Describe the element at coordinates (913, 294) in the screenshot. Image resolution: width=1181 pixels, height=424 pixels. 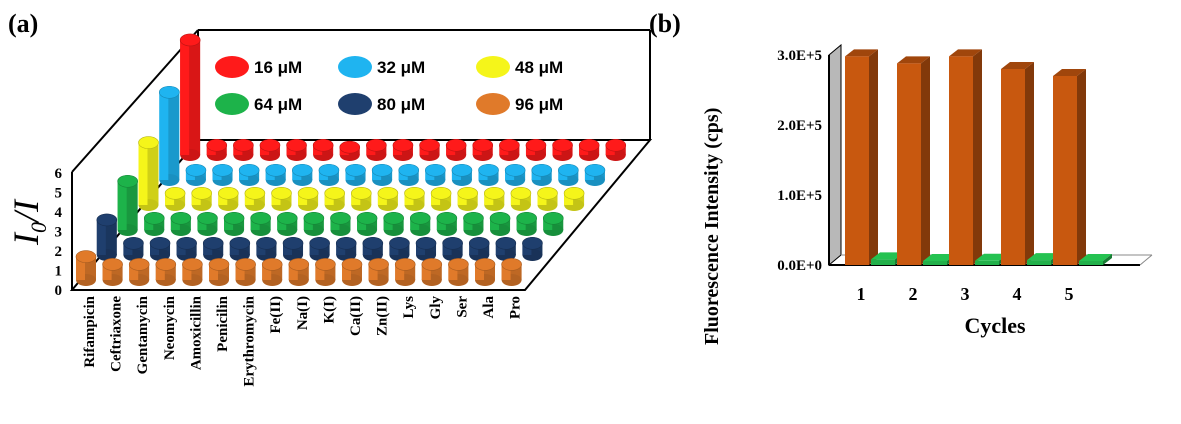
I see `panel-b-category-label: 2` at that location.